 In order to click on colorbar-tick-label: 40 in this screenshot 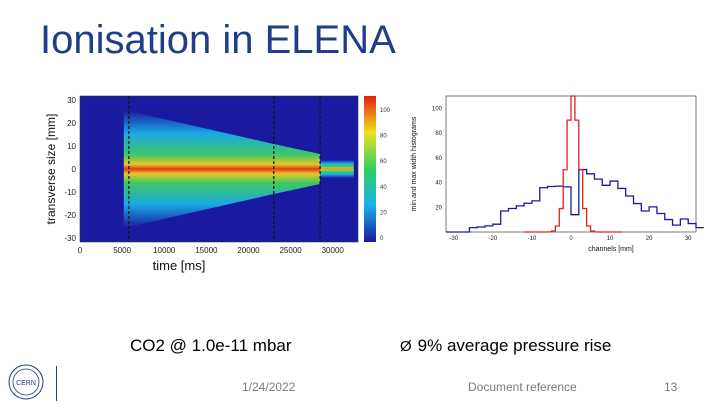, I will do `click(383, 188)`.